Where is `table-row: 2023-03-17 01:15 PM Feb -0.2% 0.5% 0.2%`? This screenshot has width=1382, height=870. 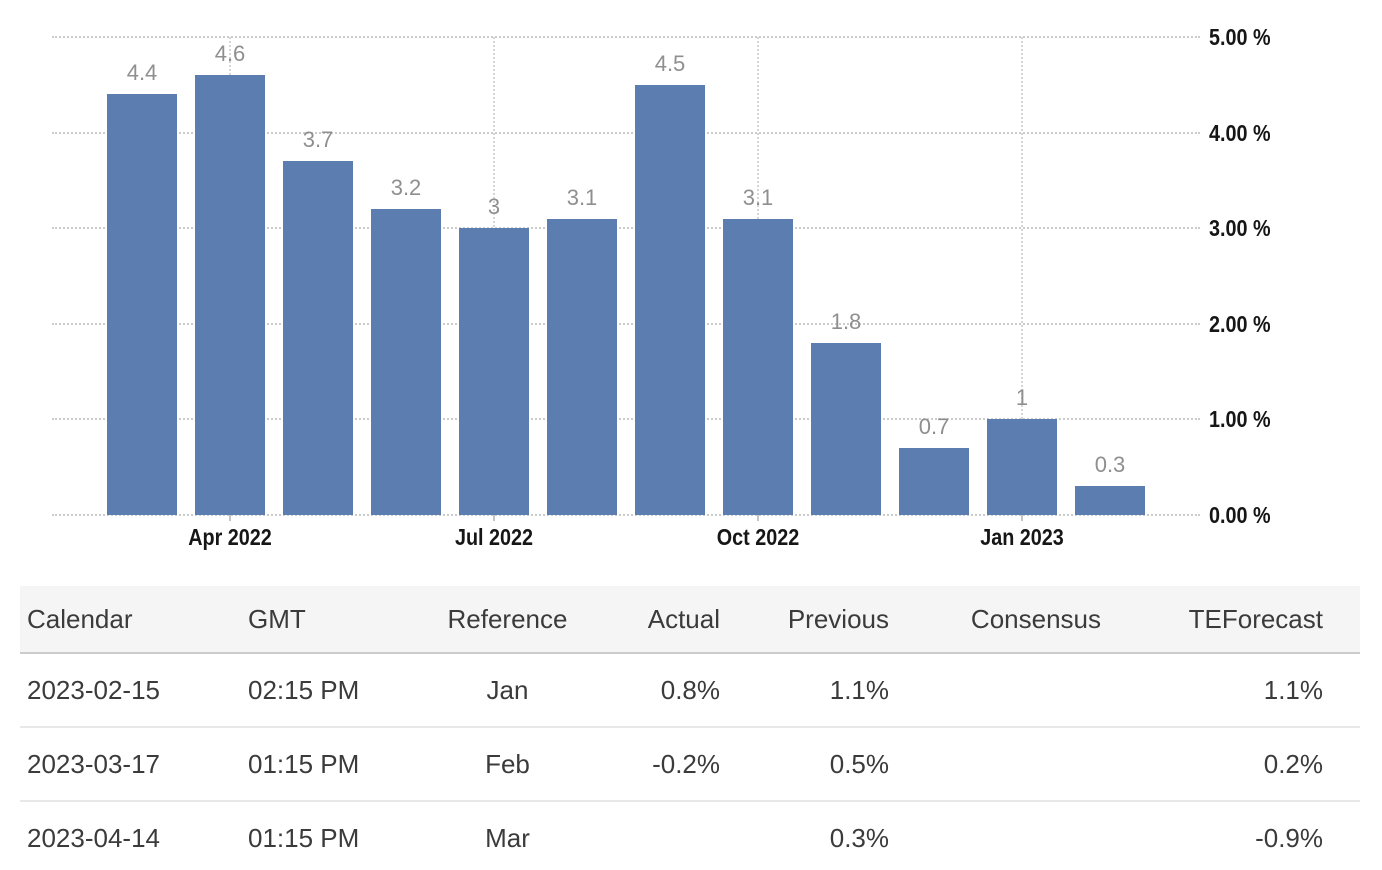
table-row: 2023-03-17 01:15 PM Feb -0.2% 0.5% 0.2% is located at coordinates (690, 764).